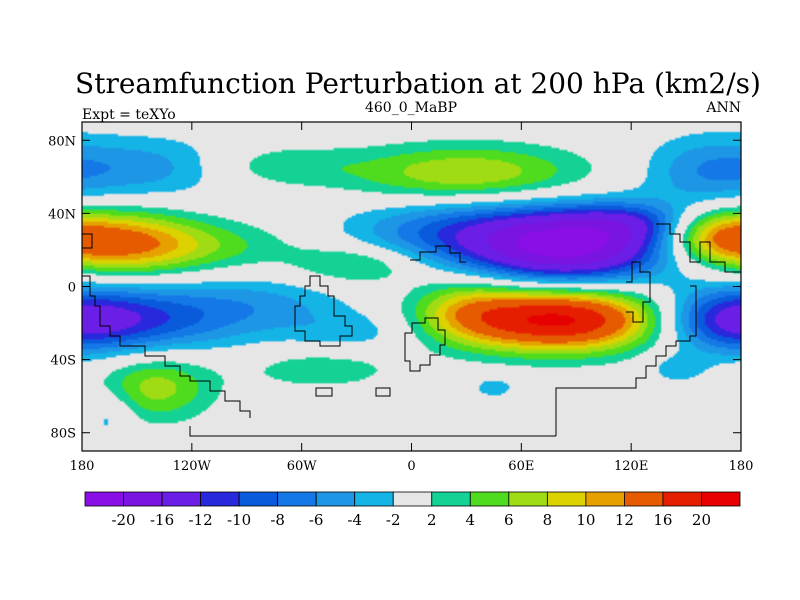 This screenshot has width=800, height=600. I want to click on subtitle-left: Expt = teXYo, so click(129, 115).